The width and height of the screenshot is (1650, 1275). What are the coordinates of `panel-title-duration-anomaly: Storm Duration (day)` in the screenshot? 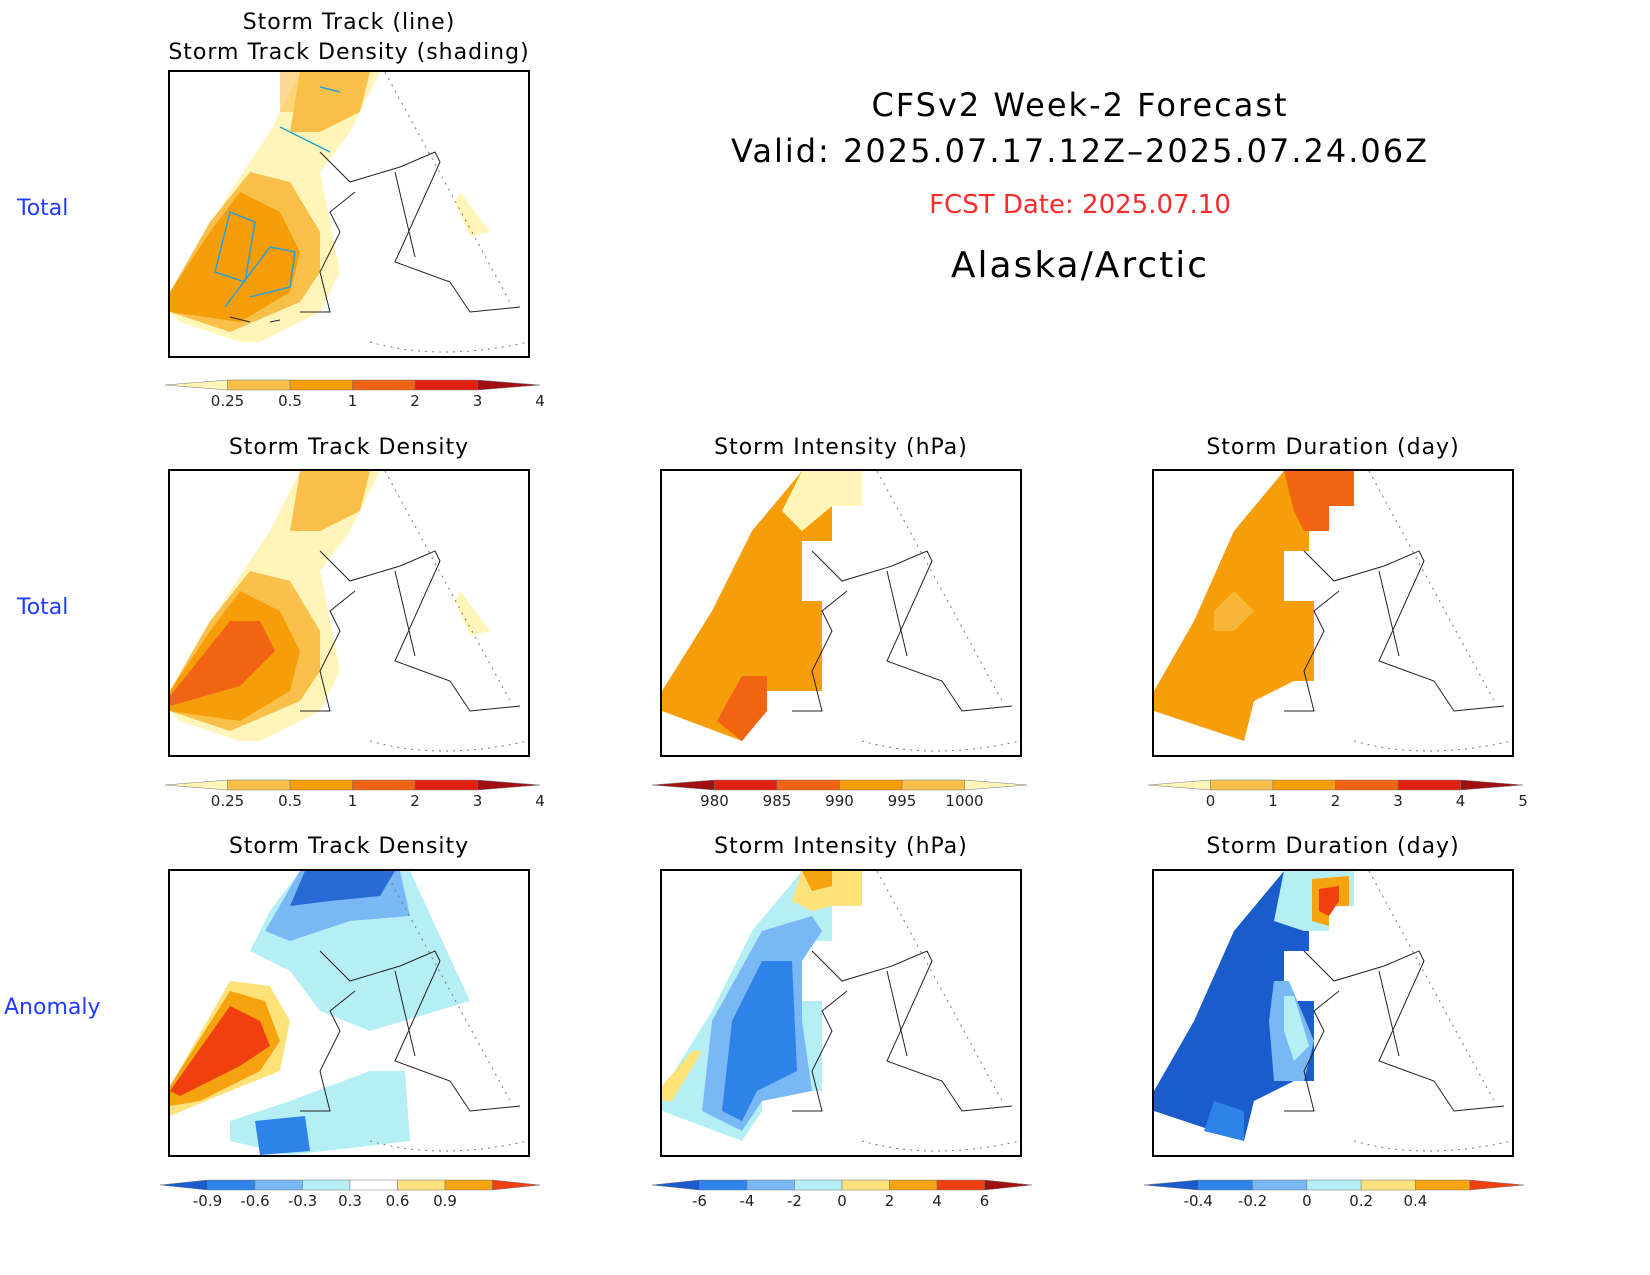 It's located at (1333, 846).